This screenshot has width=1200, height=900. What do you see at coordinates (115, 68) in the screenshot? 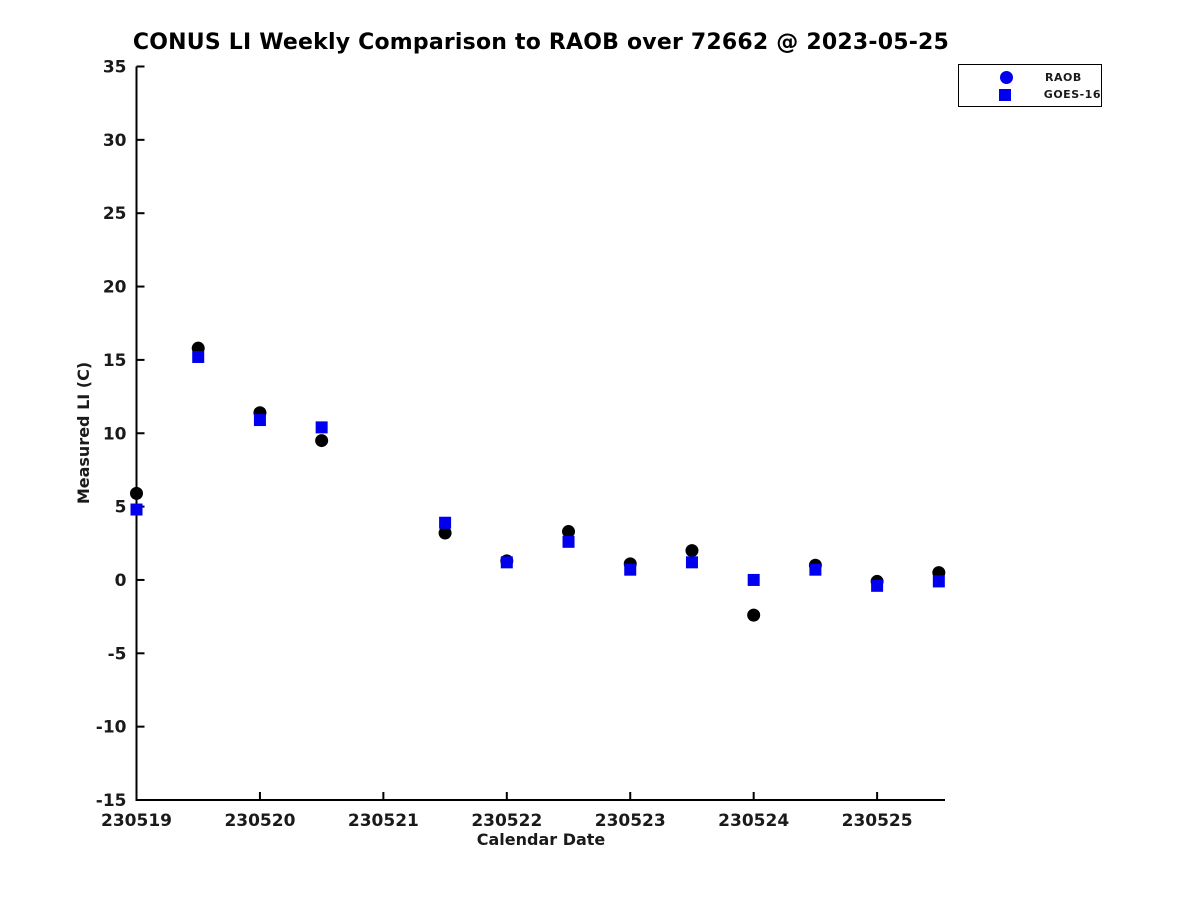
I see `y-tick-label: 35` at bounding box center [115, 68].